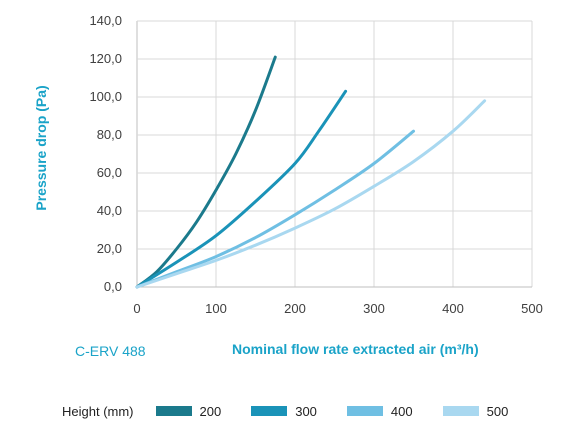  Describe the element at coordinates (532, 308) in the screenshot. I see `x-tick-label: 500` at that location.